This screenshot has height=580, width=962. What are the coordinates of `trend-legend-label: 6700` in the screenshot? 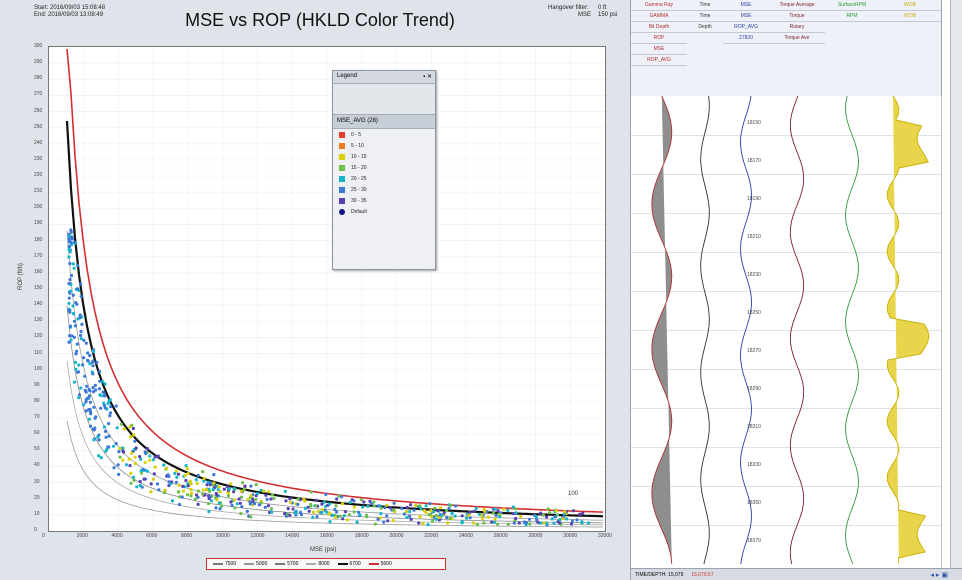 It's located at (355, 564).